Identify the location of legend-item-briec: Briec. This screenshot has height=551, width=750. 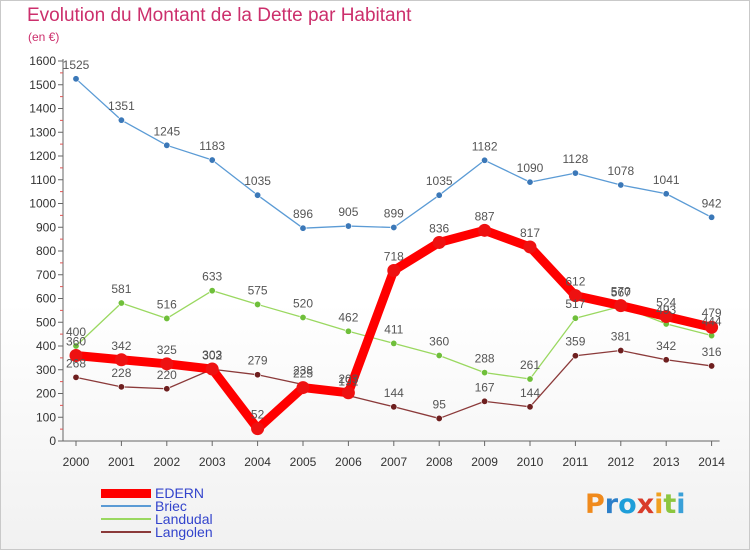
(201, 506).